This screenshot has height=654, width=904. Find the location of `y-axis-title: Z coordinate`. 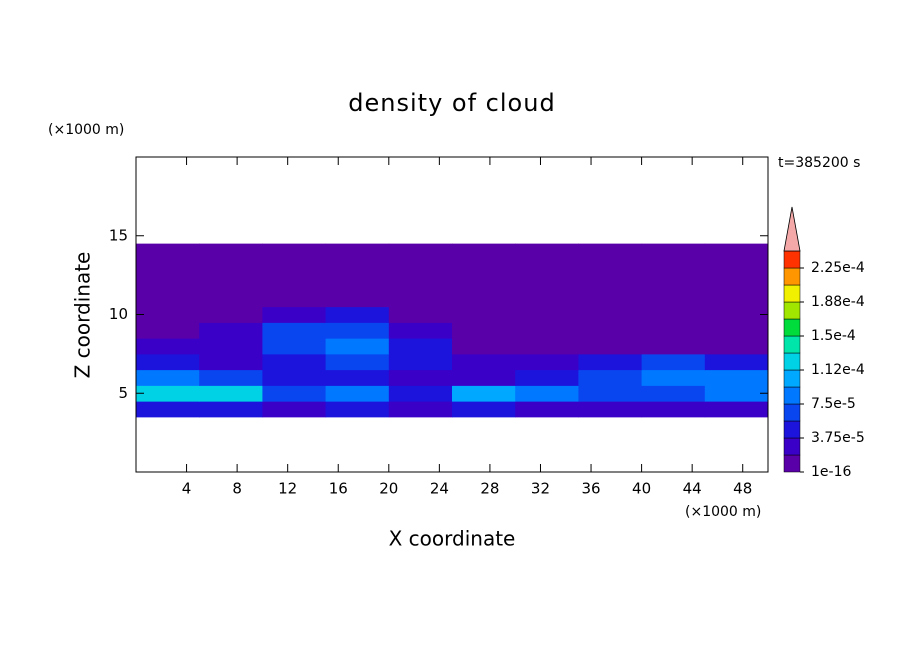

y-axis-title: Z coordinate is located at coordinates (83, 315).